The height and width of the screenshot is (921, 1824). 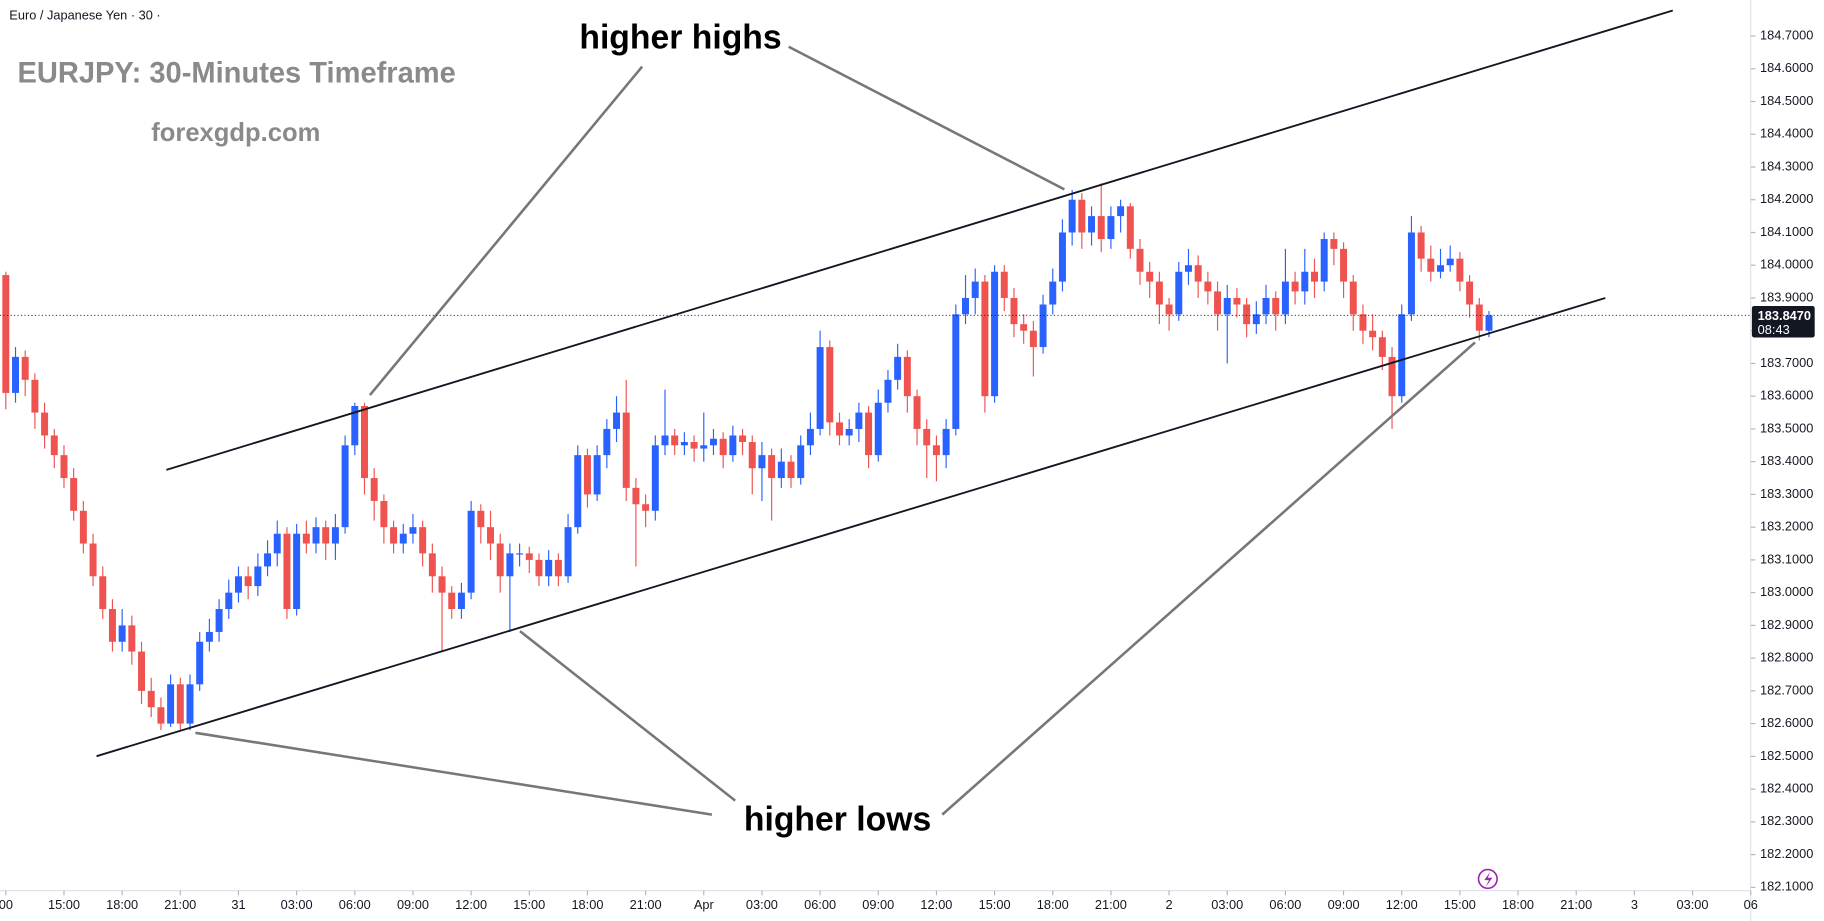 What do you see at coordinates (1786, 820) in the screenshot?
I see `y-tick-label: 182.3000` at bounding box center [1786, 820].